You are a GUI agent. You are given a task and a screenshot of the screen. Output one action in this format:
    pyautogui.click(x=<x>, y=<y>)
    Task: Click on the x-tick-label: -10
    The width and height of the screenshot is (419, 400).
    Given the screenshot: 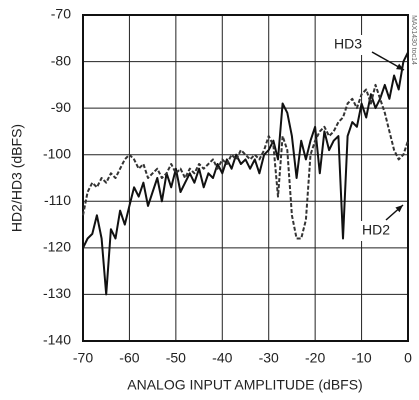 What is the action you would take?
    pyautogui.click(x=361, y=358)
    